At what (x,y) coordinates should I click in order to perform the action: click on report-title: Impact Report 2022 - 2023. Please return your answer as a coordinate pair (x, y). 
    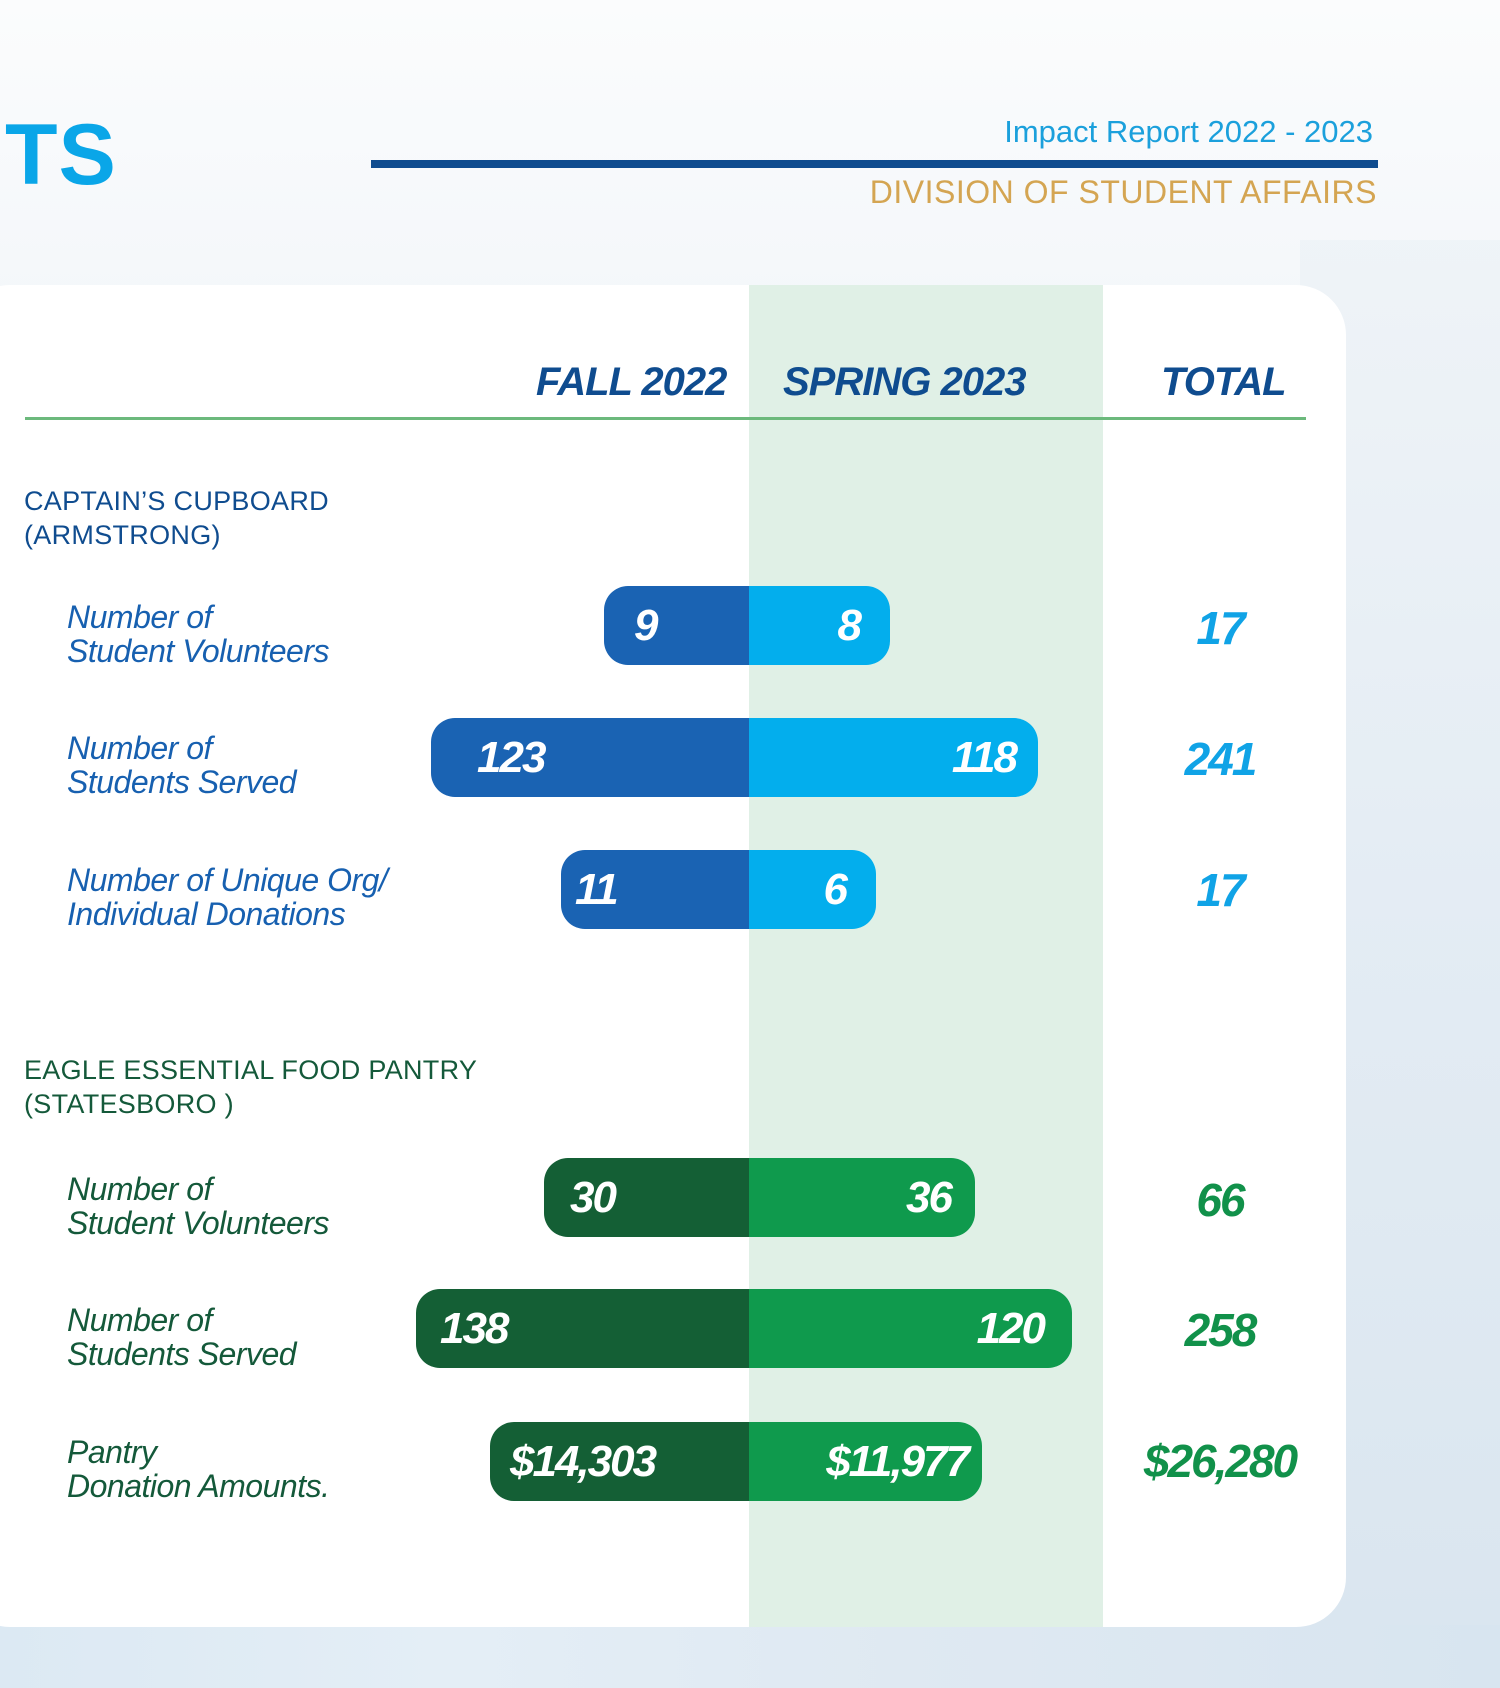
    Looking at the image, I should click on (1188, 131).